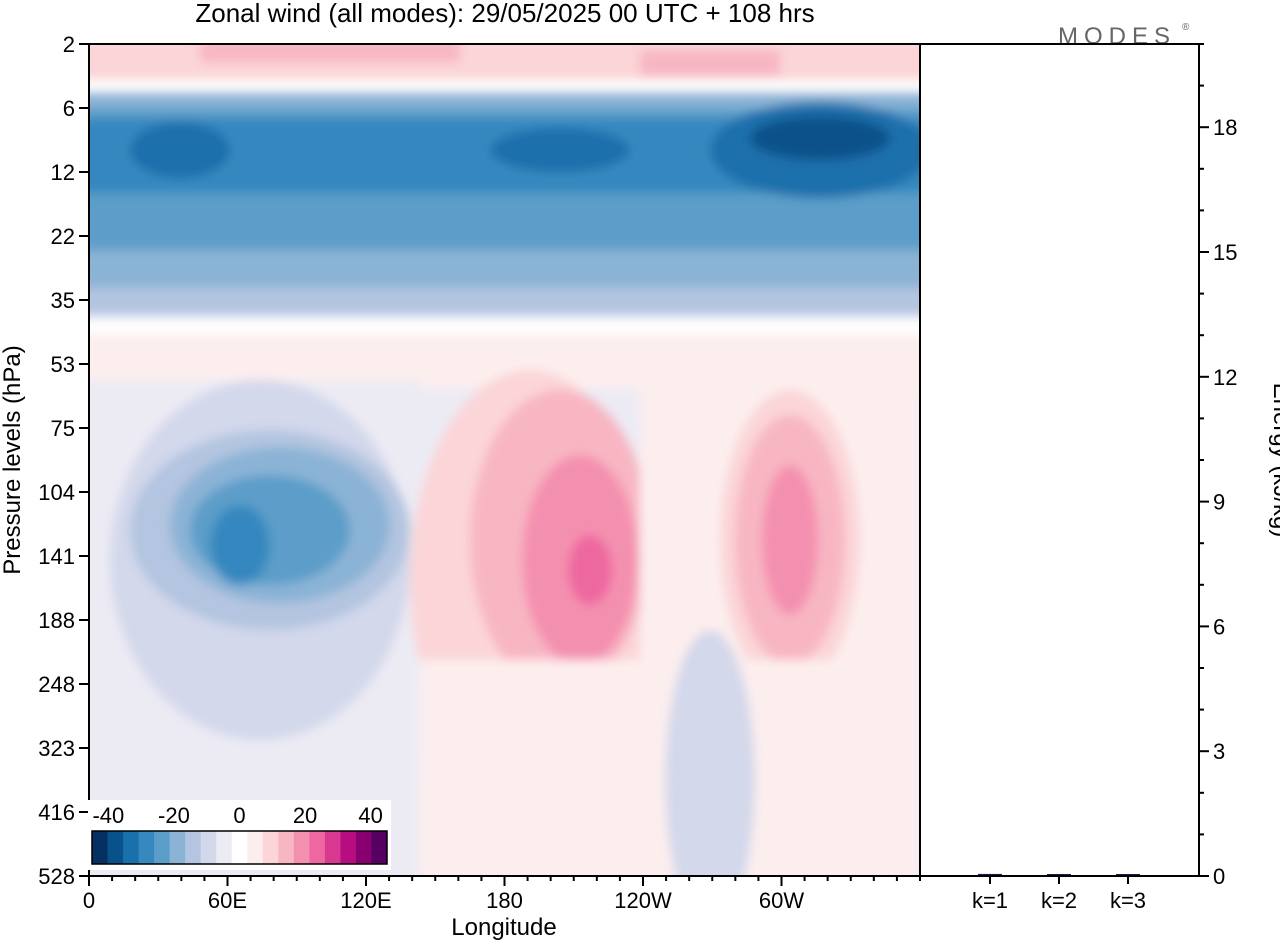 The image size is (1280, 942). What do you see at coordinates (1225, 252) in the screenshot?
I see `energy-tick-label: 15` at bounding box center [1225, 252].